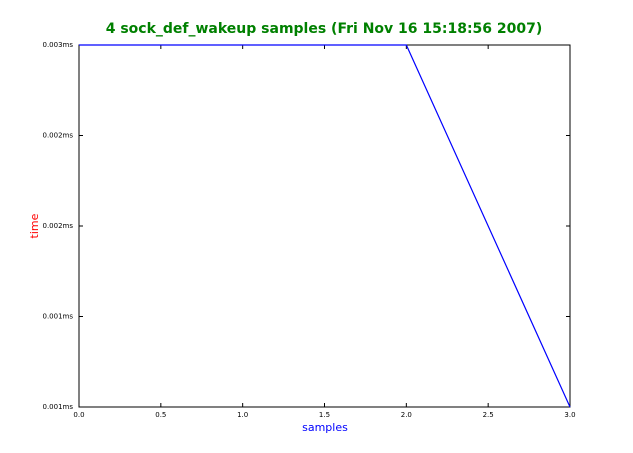 This screenshot has height=453, width=633. What do you see at coordinates (488, 415) in the screenshot?
I see `x-tick-label: 2.5` at bounding box center [488, 415].